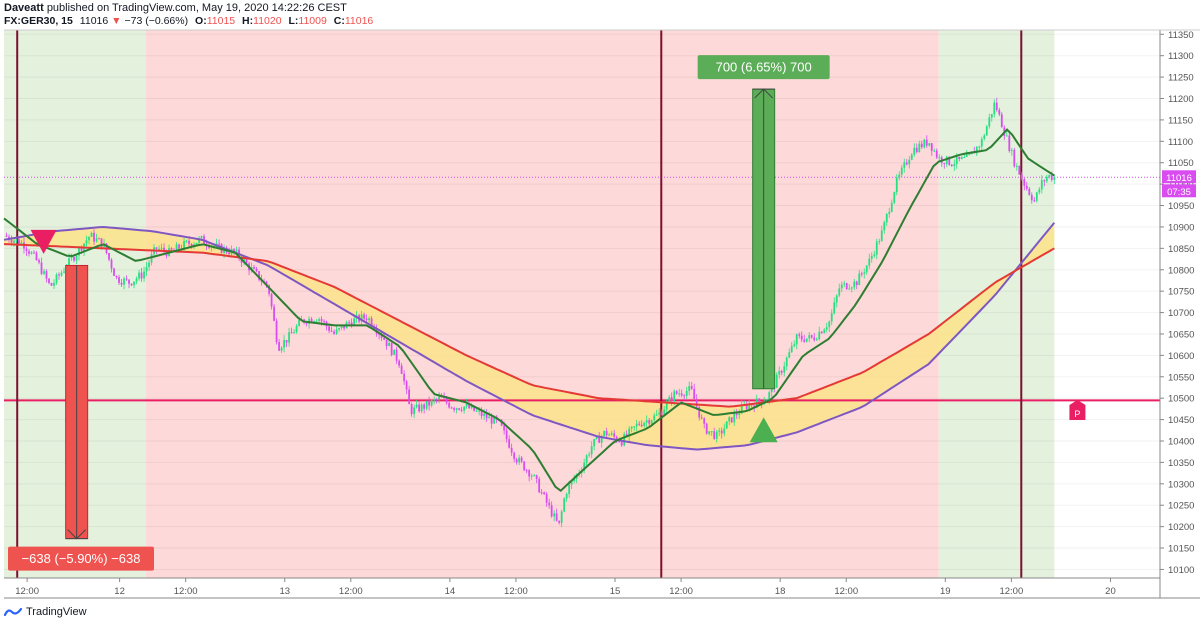  I want to click on tradingview-brand: TradingView, so click(56, 612).